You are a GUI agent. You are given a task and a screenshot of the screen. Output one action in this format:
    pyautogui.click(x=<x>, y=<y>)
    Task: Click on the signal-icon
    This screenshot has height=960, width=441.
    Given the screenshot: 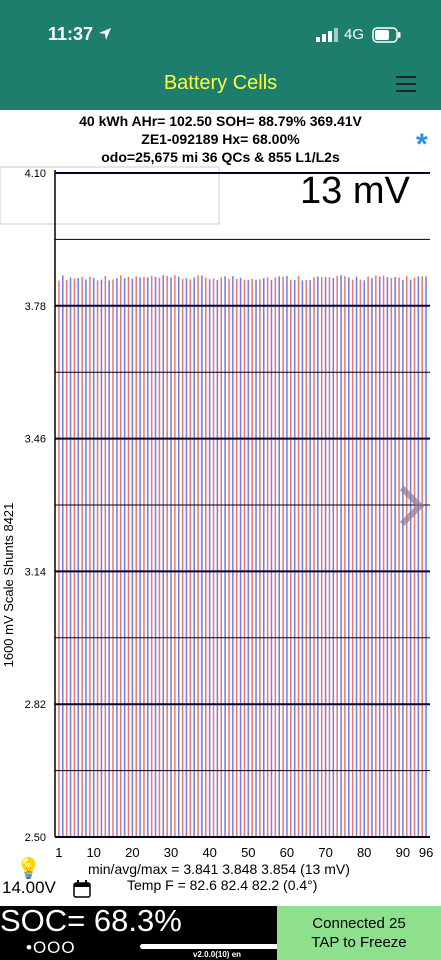 What is the action you would take?
    pyautogui.click(x=327, y=35)
    